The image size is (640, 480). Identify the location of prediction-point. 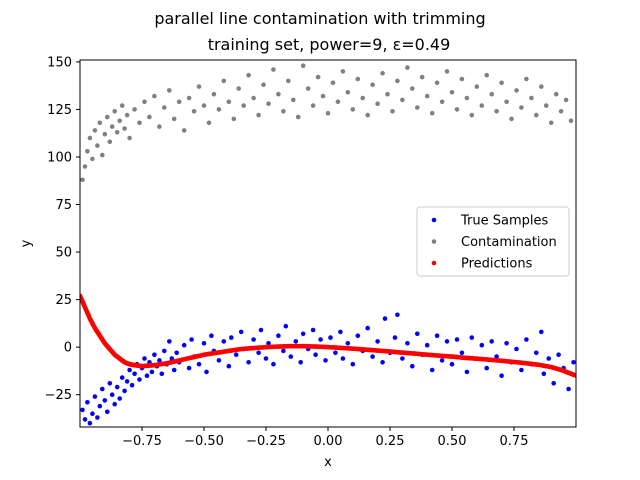
(574, 375).